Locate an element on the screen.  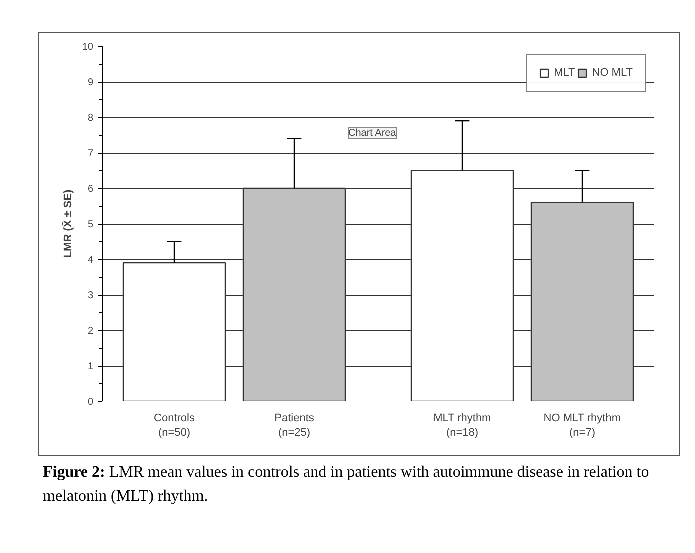
x-tick-label: NO MLT rhythm (n=7) is located at coordinates (583, 425).